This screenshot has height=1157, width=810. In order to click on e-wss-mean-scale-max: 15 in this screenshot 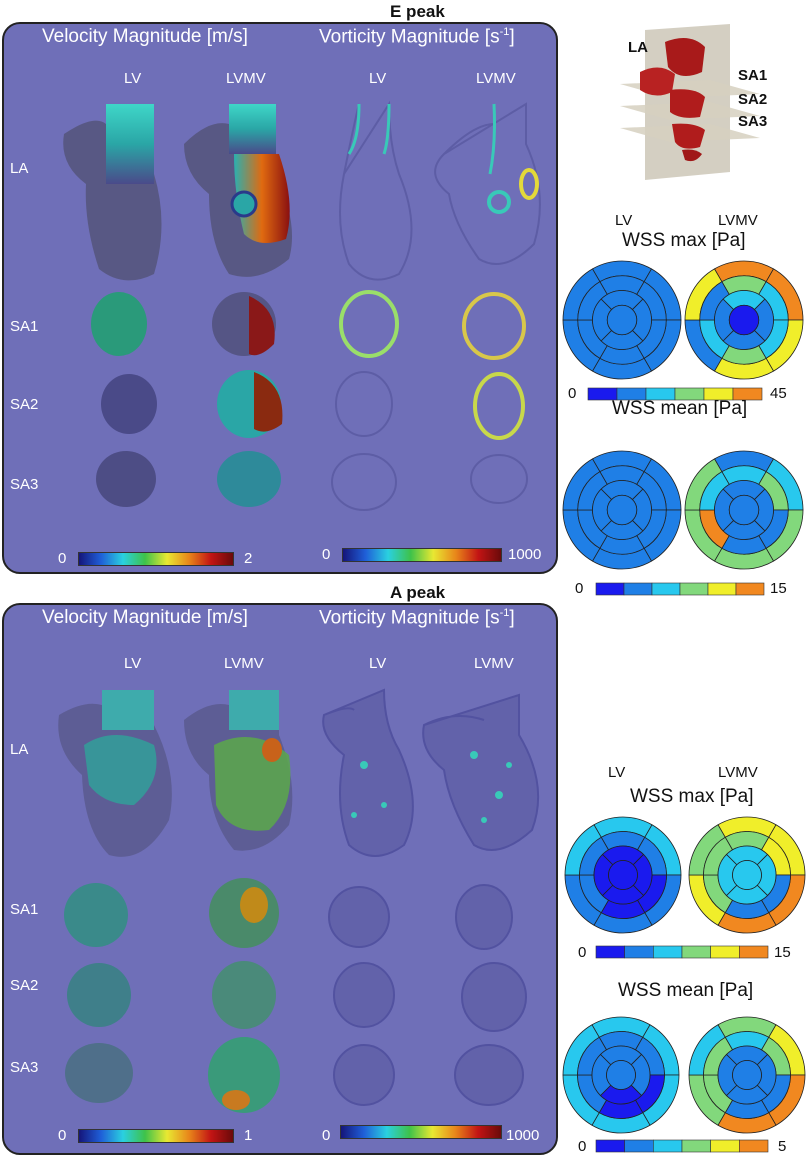, I will do `click(778, 588)`.